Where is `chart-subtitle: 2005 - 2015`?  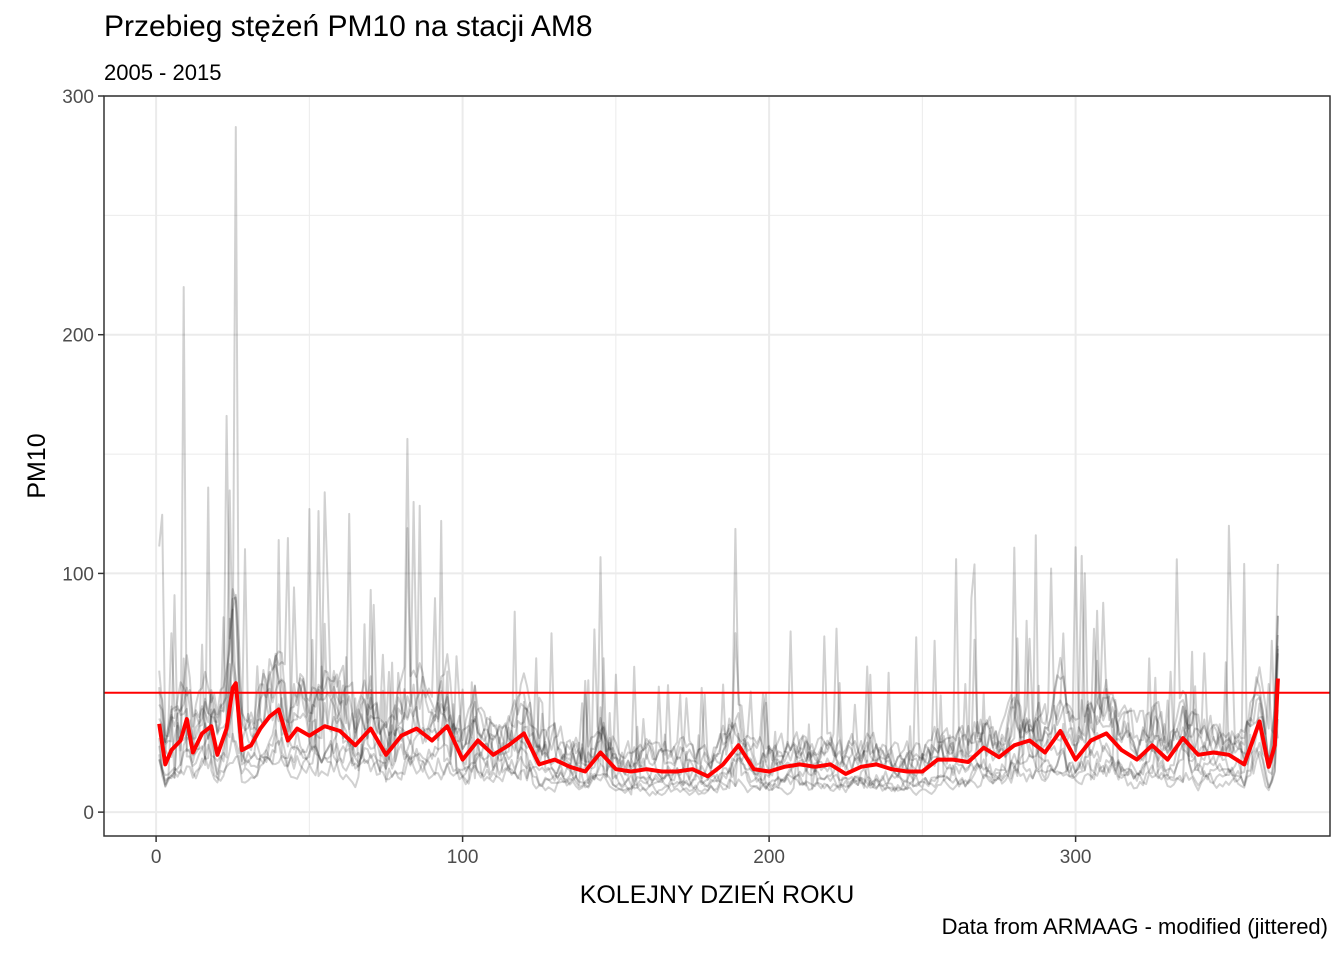
chart-subtitle: 2005 - 2015 is located at coordinates (163, 72).